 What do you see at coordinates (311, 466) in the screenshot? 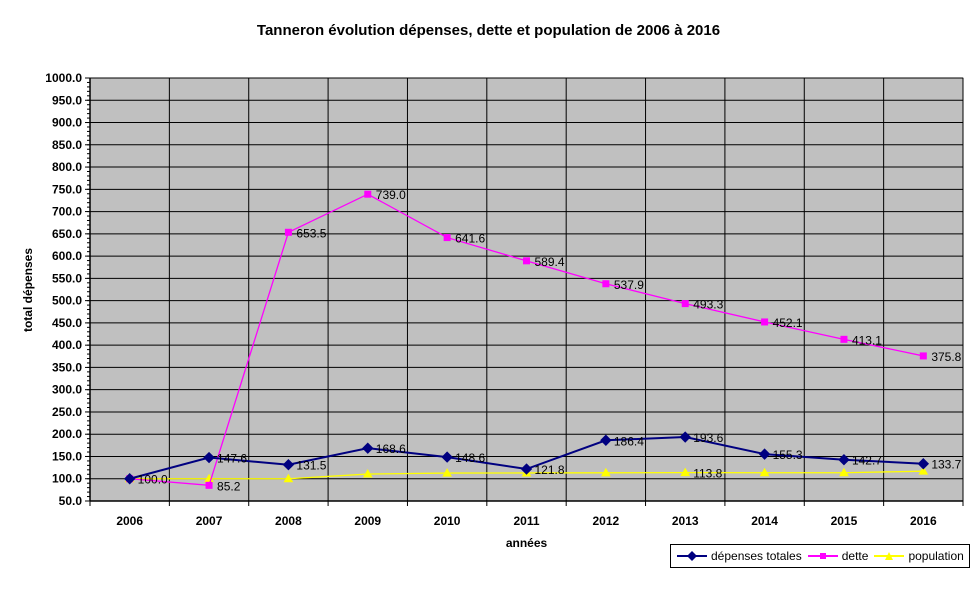
I see `data-label: 131.5` at bounding box center [311, 466].